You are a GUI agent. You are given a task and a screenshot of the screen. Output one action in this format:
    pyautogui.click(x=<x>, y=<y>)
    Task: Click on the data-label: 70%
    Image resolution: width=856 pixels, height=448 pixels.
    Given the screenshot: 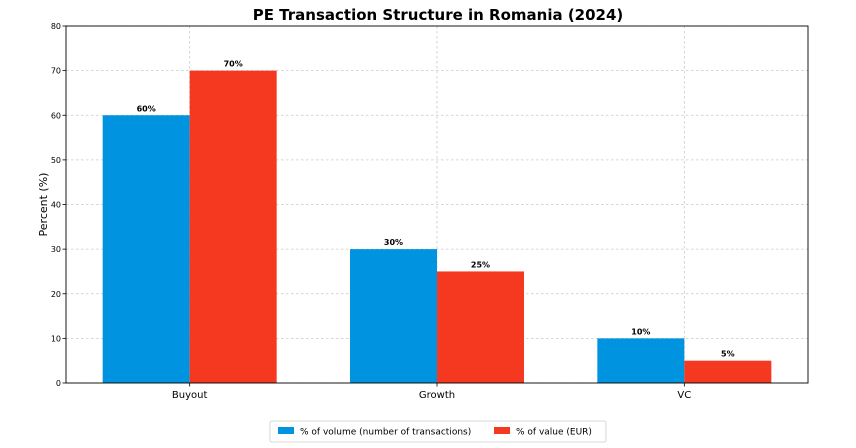 What is the action you would take?
    pyautogui.click(x=233, y=64)
    